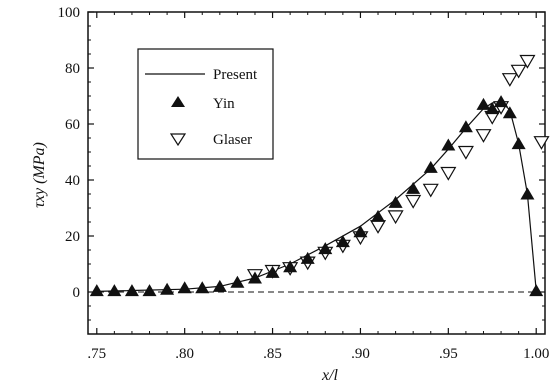  I want to click on y-tick-label: 20, so click(72, 237).